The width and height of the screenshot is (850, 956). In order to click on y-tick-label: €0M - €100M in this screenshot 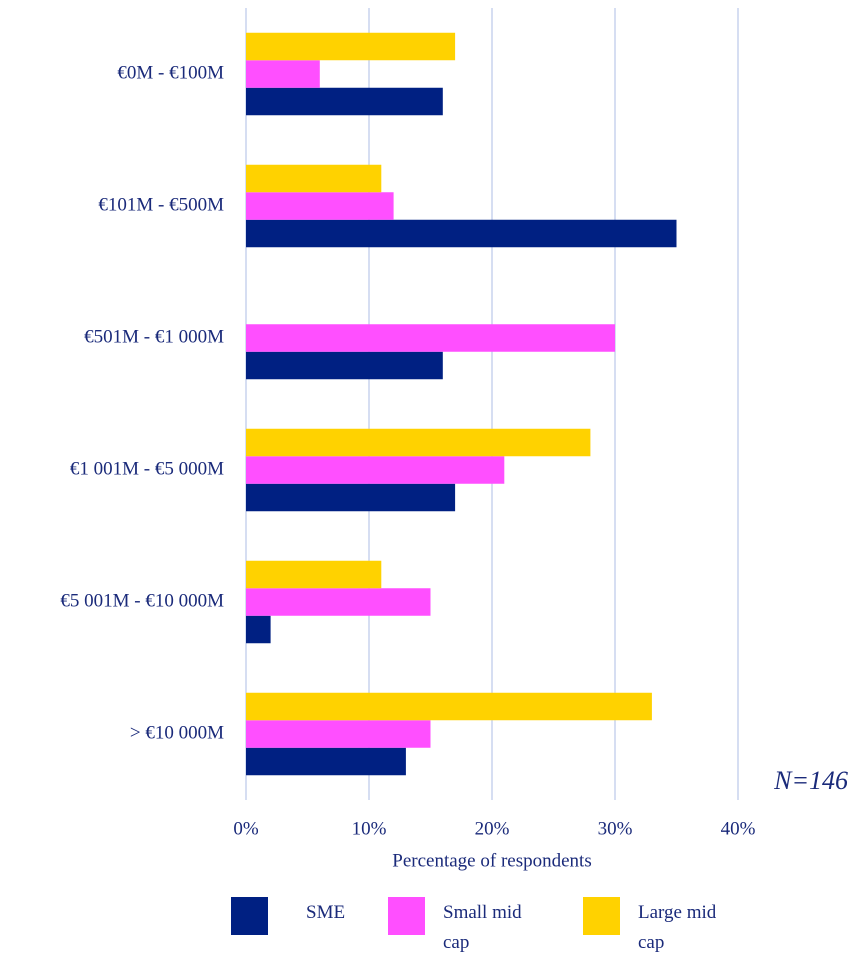, I will do `click(170, 72)`.